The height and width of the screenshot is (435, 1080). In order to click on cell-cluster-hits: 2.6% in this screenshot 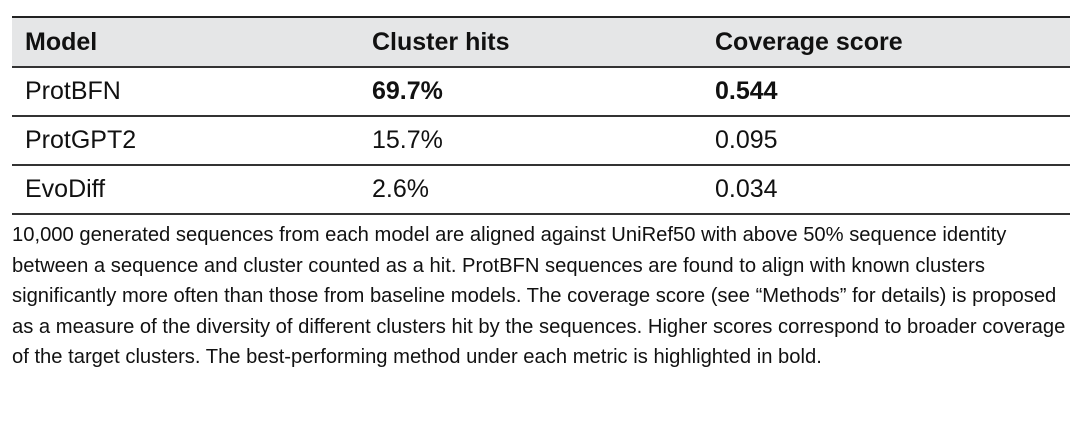, I will do `click(400, 189)`.